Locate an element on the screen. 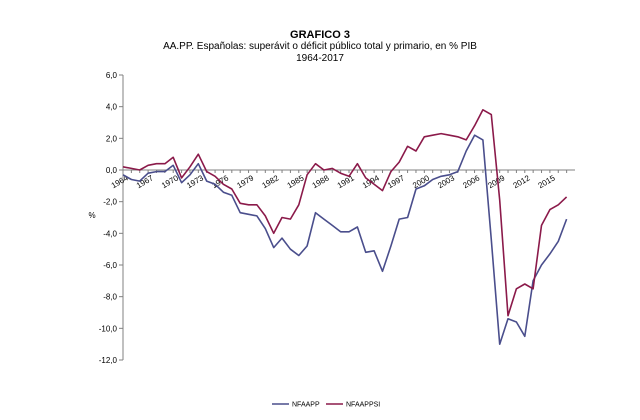 This screenshot has height=420, width=640. chart-period: 1964-2017 is located at coordinates (320, 58).